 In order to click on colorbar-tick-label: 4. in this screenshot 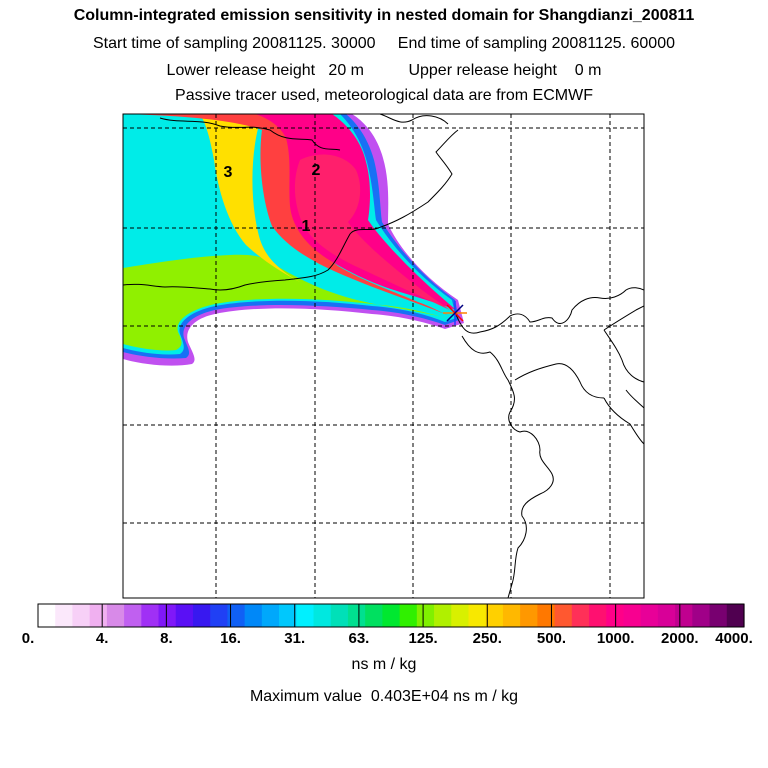, I will do `click(102, 638)`.